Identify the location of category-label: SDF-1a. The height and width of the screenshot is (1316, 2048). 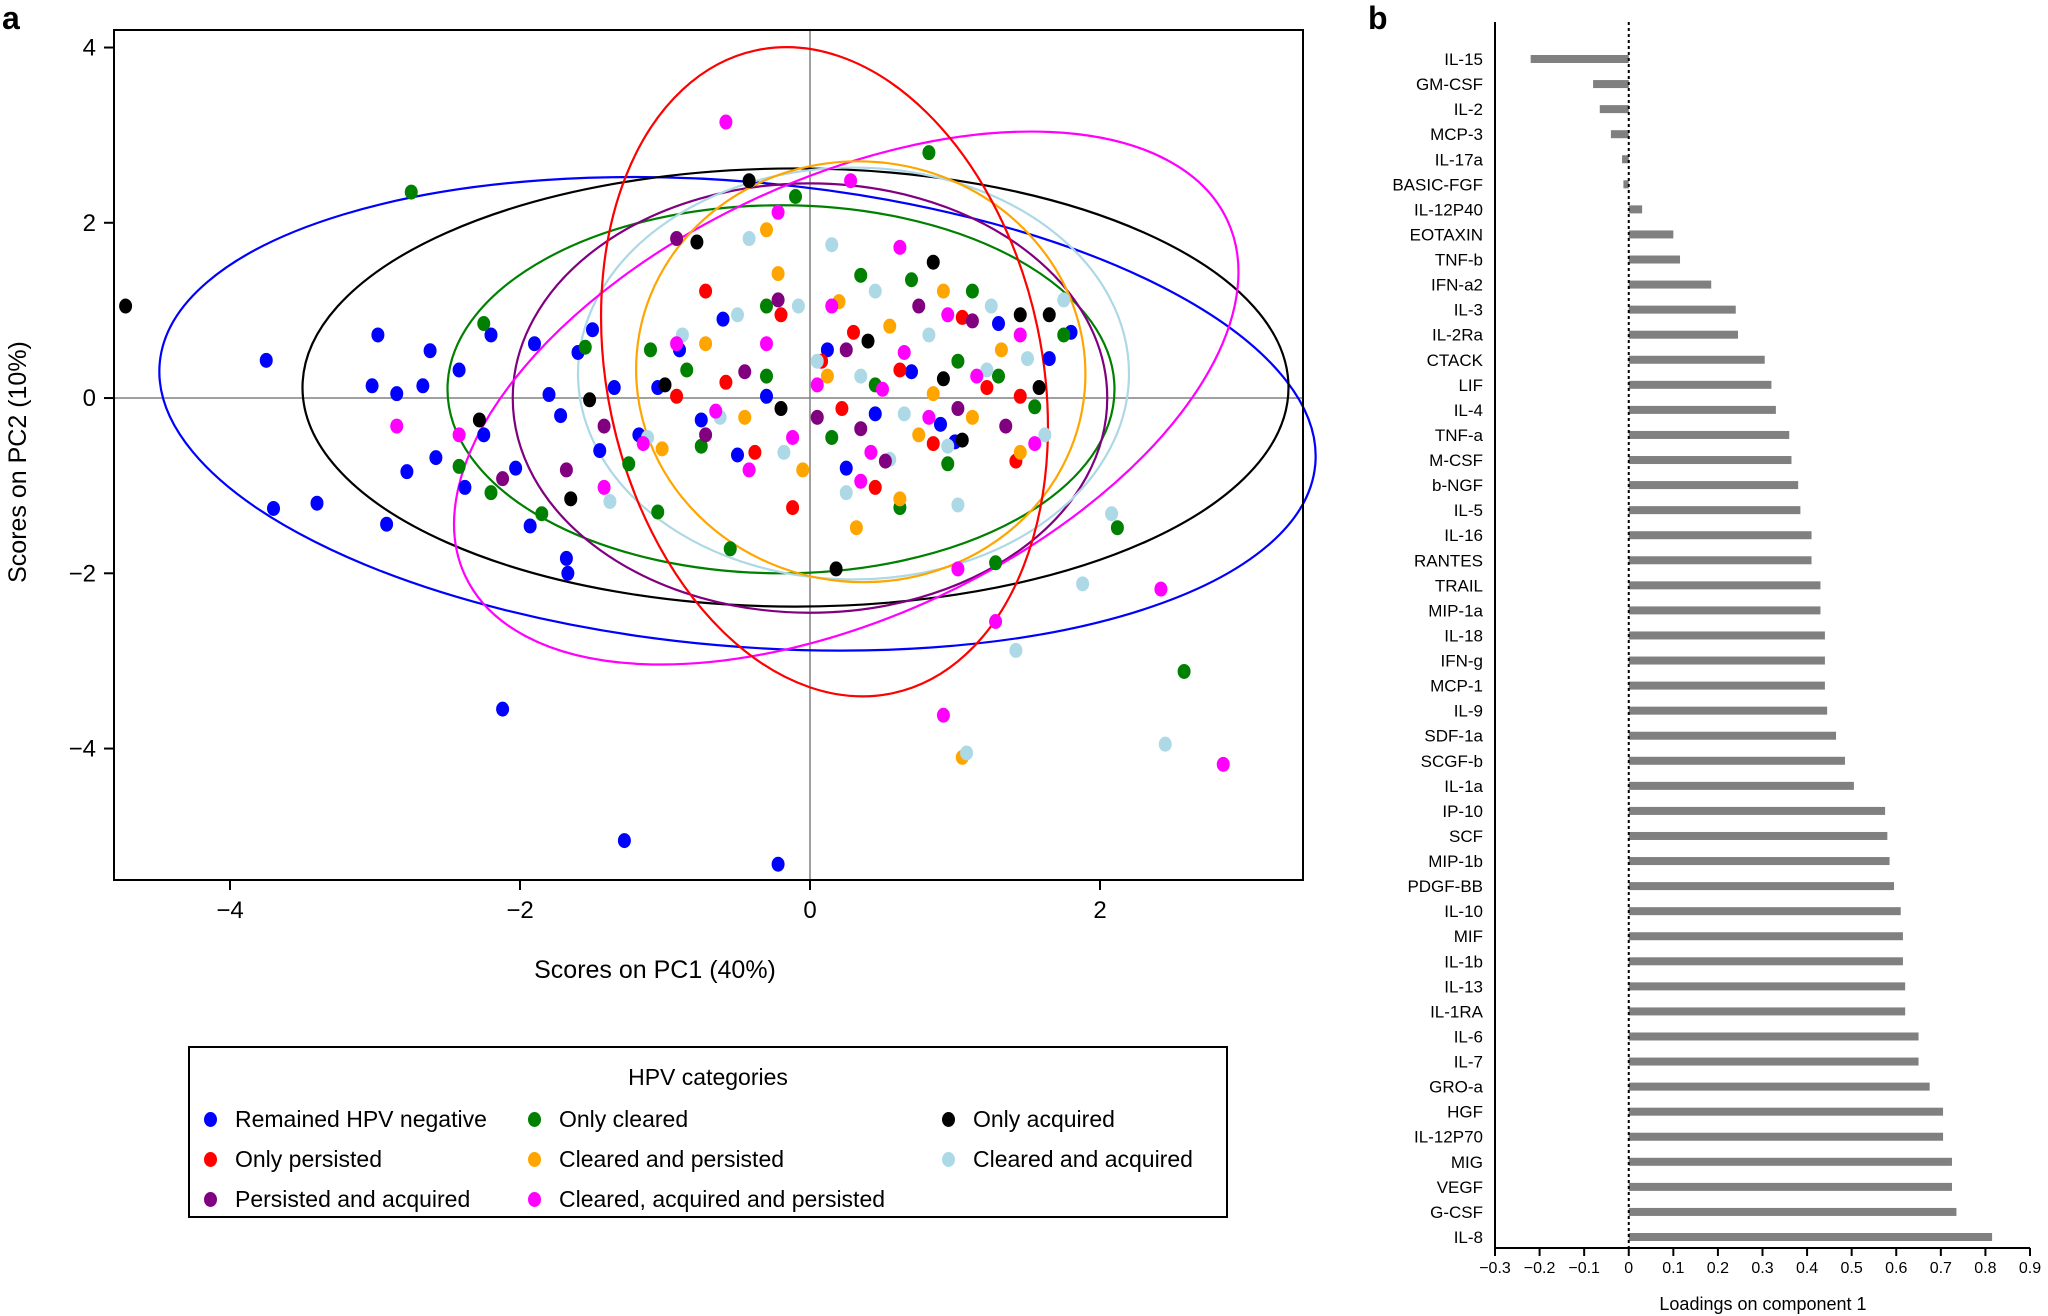
(1453, 736).